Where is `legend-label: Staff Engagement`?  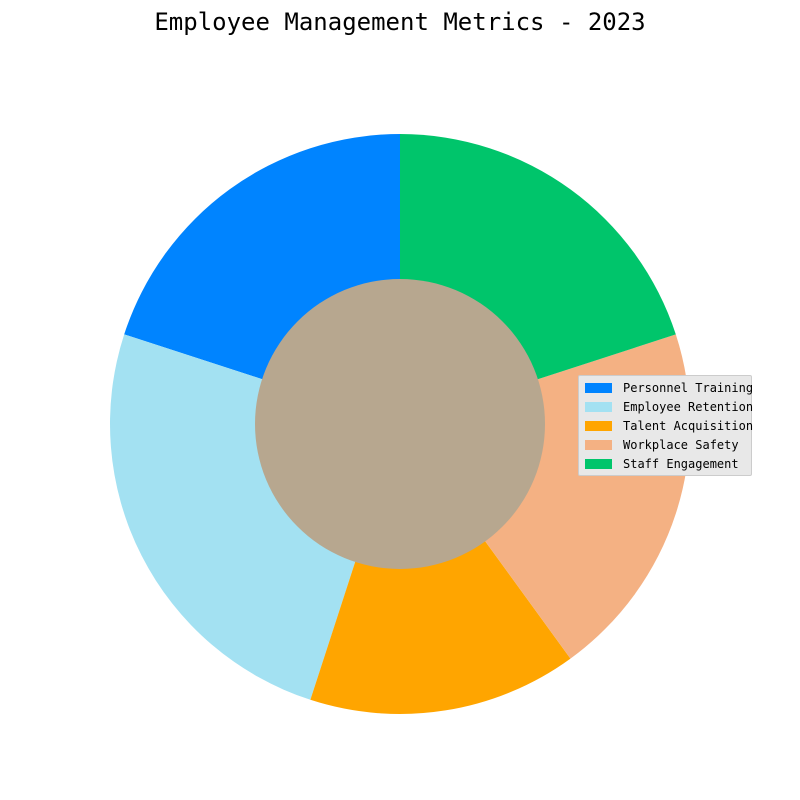 legend-label: Staff Engagement is located at coordinates (681, 463).